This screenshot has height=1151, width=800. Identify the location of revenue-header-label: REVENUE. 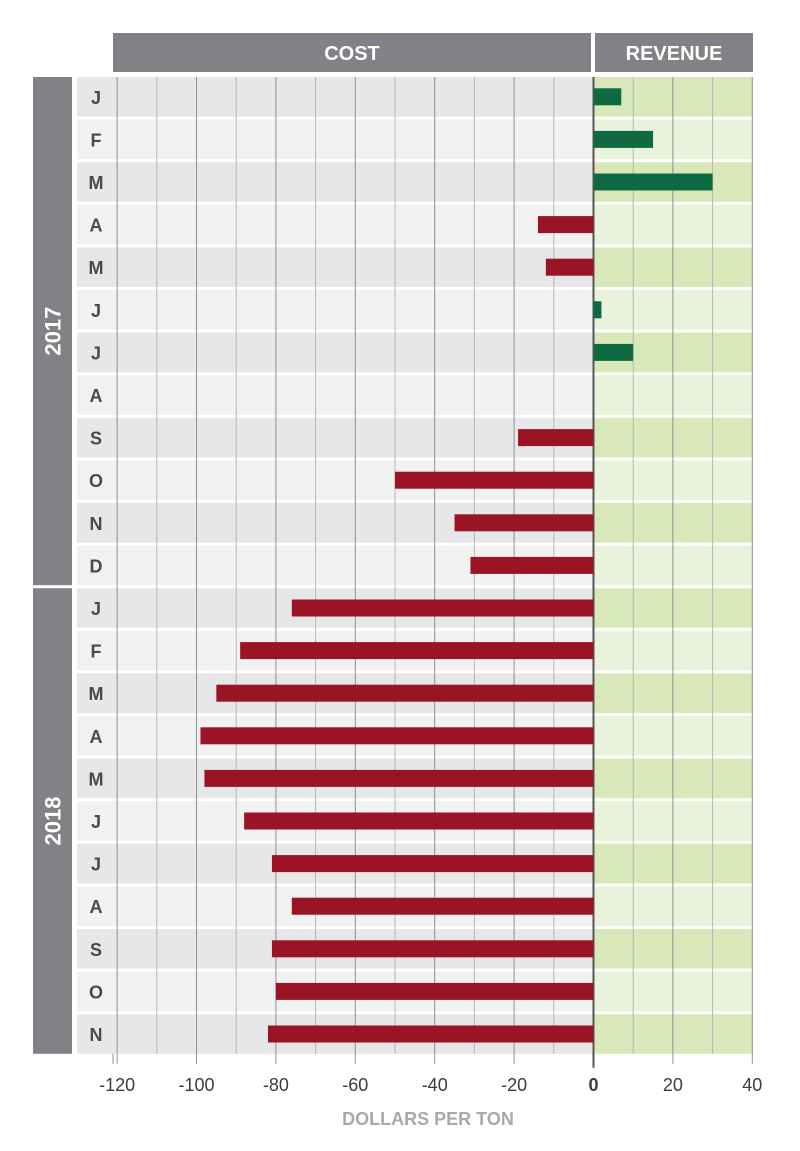
(674, 54).